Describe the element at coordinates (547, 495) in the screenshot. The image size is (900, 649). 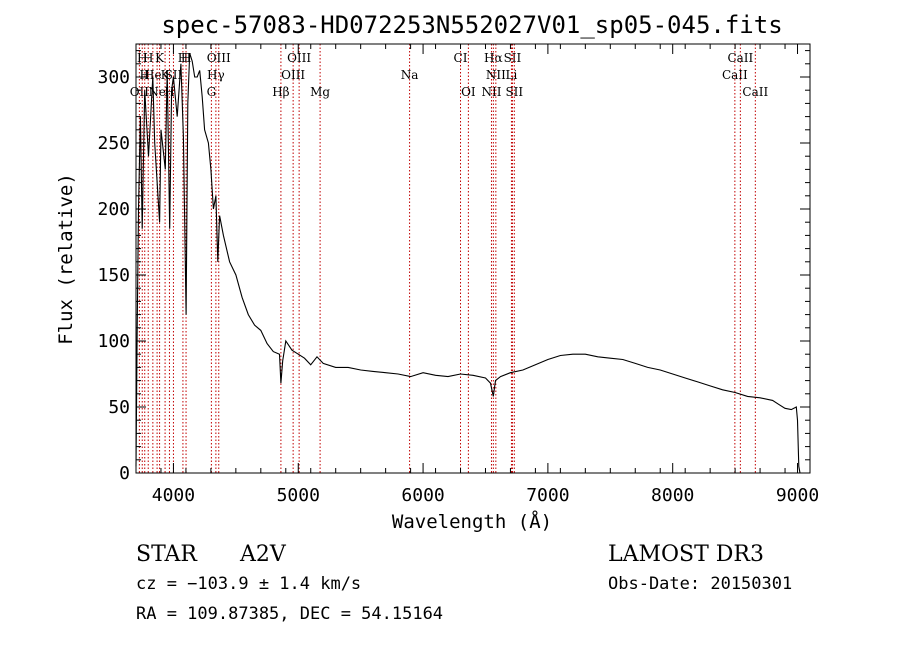
I see `x-tick-label: 7000` at that location.